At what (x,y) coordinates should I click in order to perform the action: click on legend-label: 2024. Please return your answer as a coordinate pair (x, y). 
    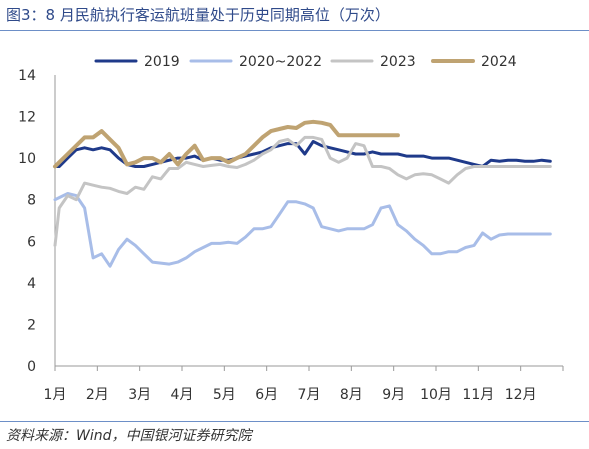
    Looking at the image, I should click on (499, 62).